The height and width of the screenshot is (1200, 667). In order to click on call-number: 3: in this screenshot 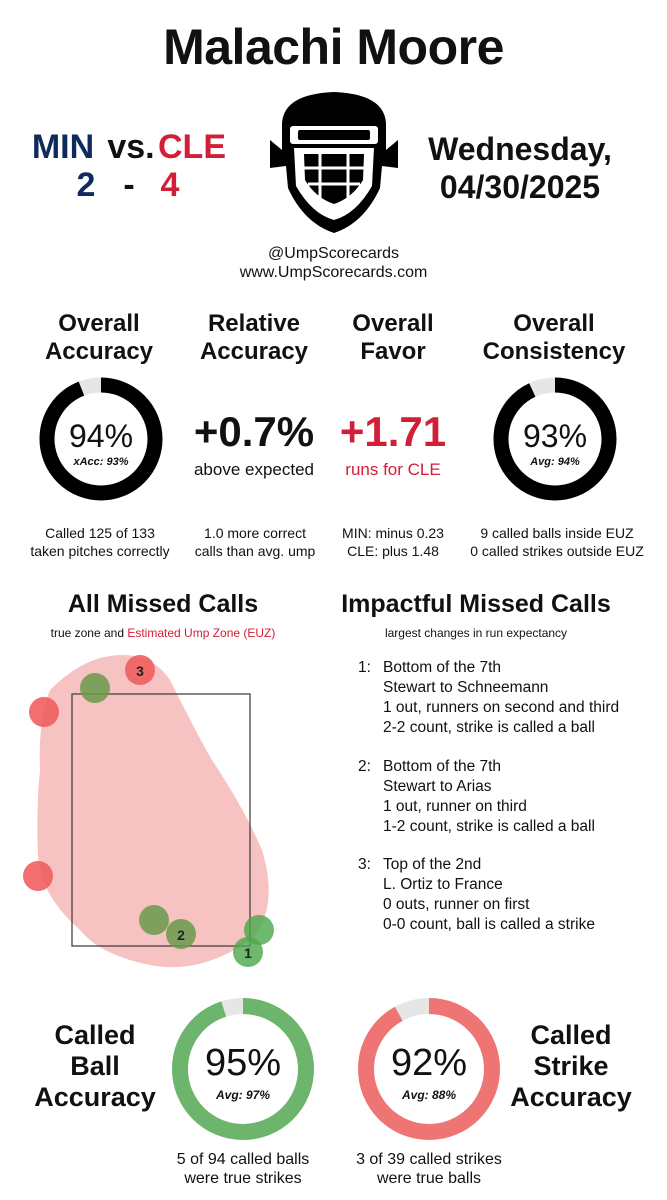, I will do `click(364, 864)`.